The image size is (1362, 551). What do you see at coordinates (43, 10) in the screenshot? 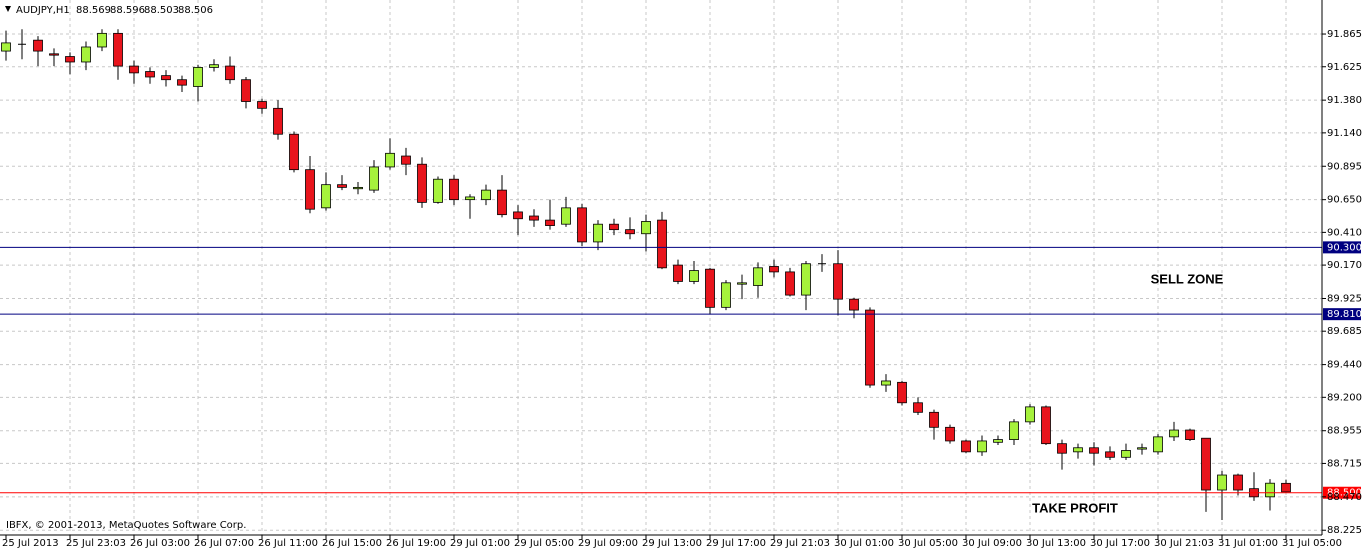
I see `symbol: AUDJPY,H1` at bounding box center [43, 10].